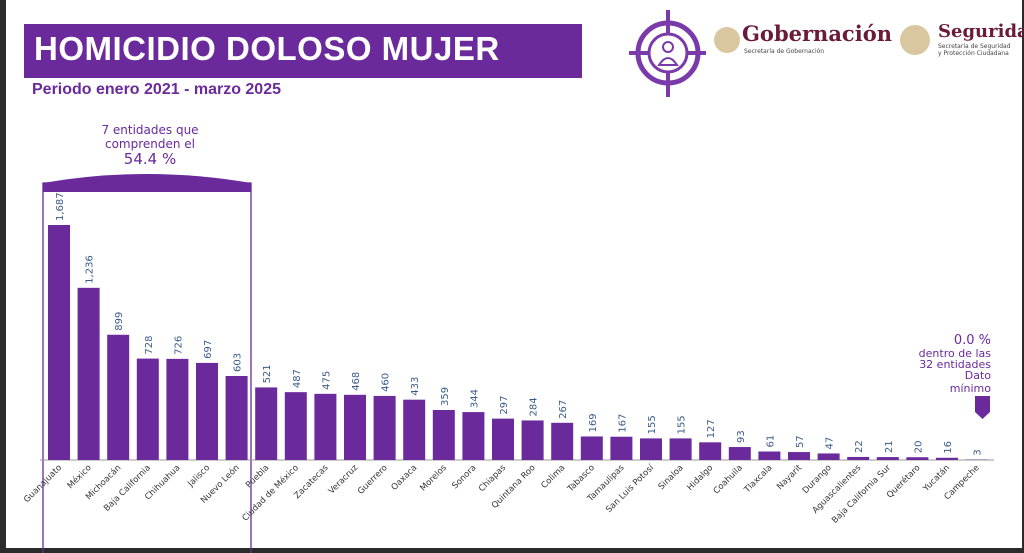 The height and width of the screenshot is (553, 1024). Describe the element at coordinates (156, 89) in the screenshot. I see `period-subtitle: Periodo enero 2021 - marzo 2025` at that location.